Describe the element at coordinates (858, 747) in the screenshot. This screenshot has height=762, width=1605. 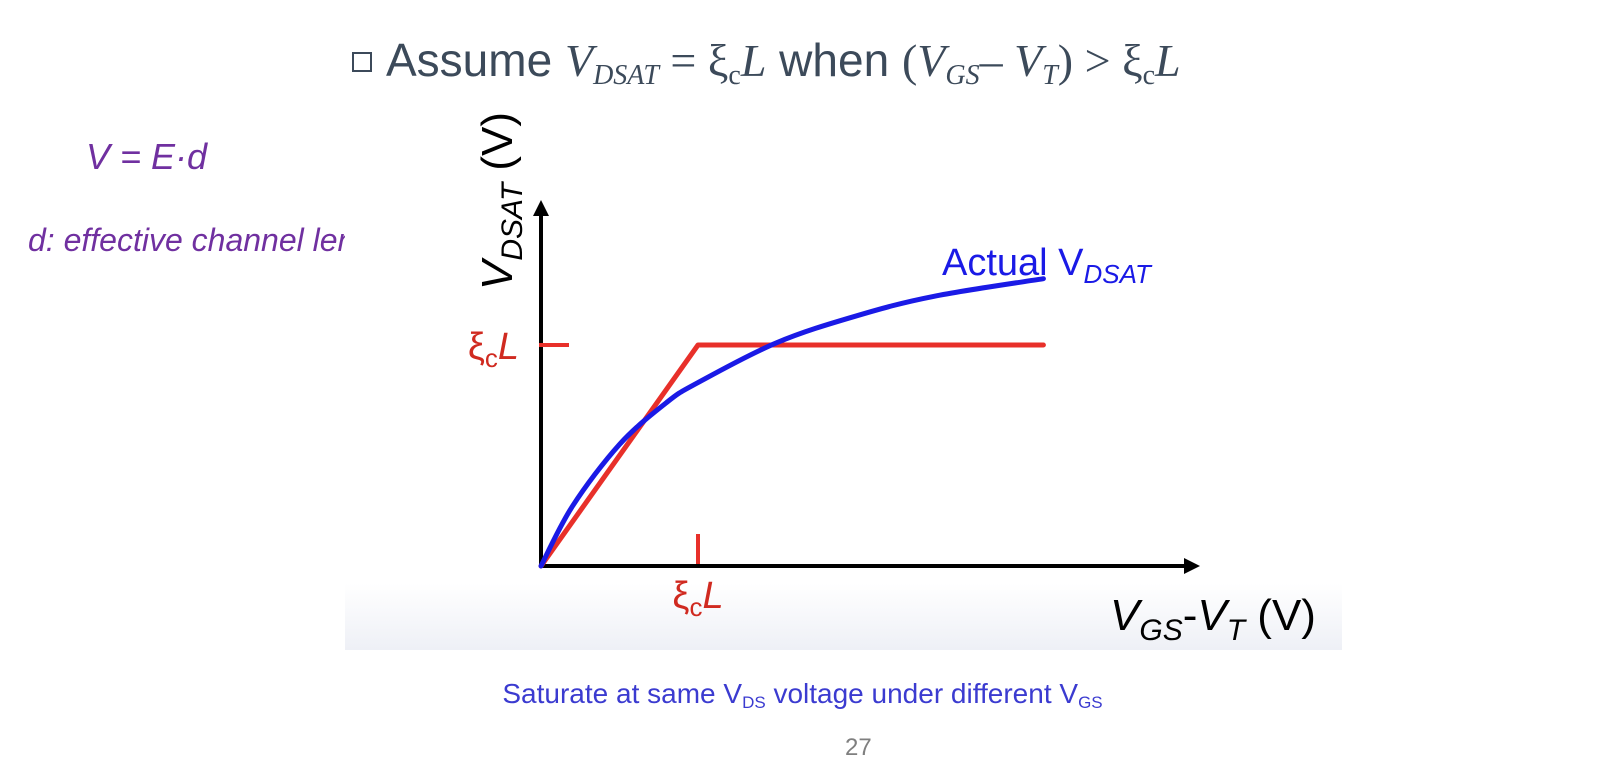
I see `page-number: 27` at that location.